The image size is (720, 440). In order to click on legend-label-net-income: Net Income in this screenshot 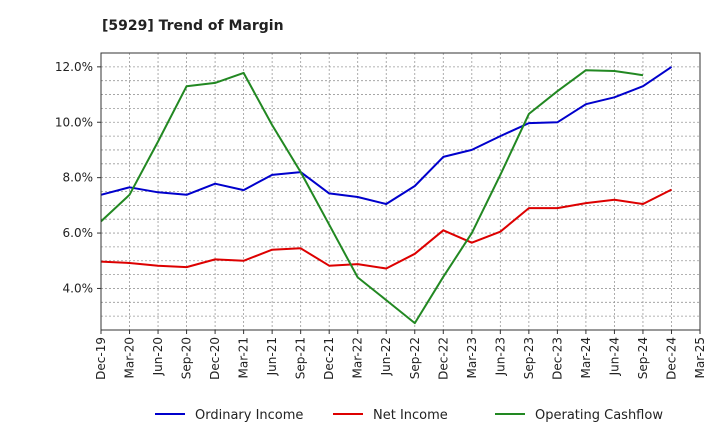, I will do `click(410, 415)`.